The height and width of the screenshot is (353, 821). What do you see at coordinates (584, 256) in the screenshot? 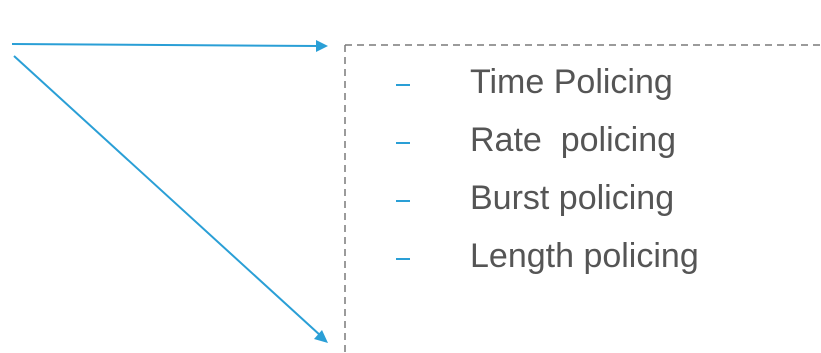
I see `list-item-label: Length policing` at bounding box center [584, 256].